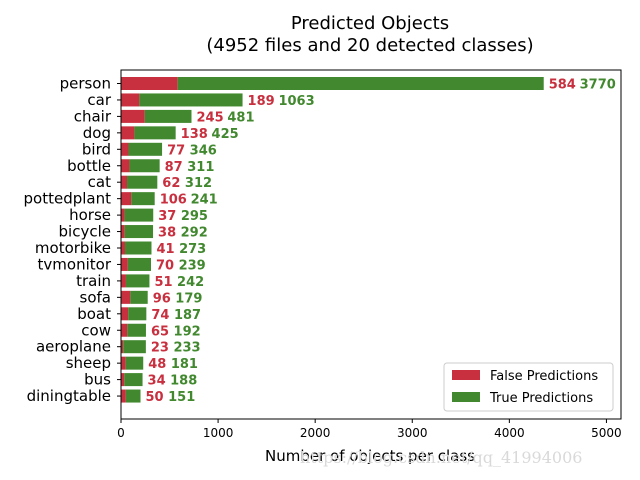  Describe the element at coordinates (155, 133) in the screenshot. I see `bar-true-dog` at that location.